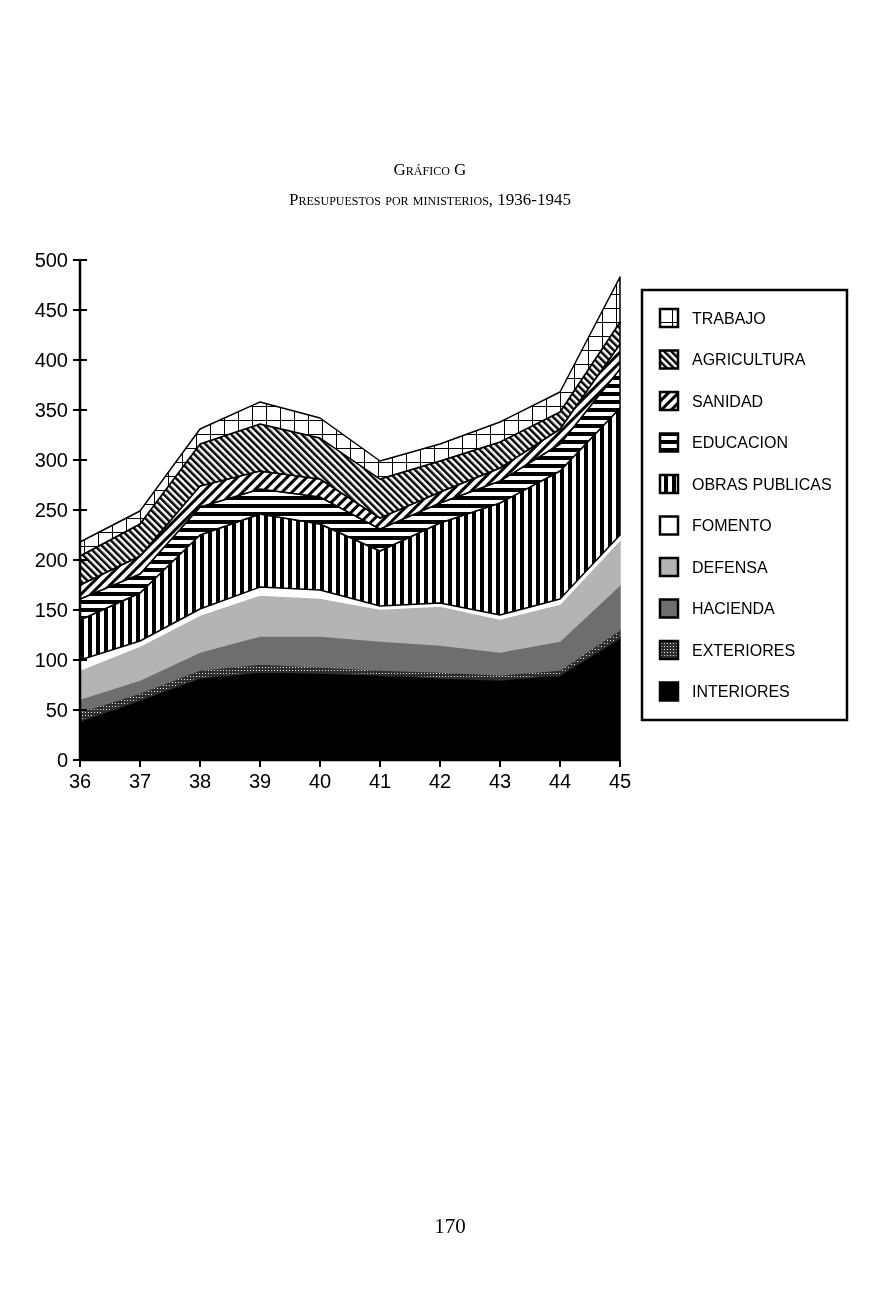 Image resolution: width=876 pixels, height=1315 pixels. Describe the element at coordinates (500, 781) in the screenshot. I see `x-tick-label: 43` at that location.